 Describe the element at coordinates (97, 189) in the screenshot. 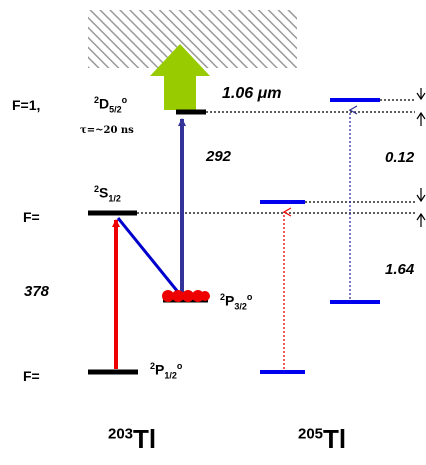

I see `term-s12-multiplicity: 2` at that location.